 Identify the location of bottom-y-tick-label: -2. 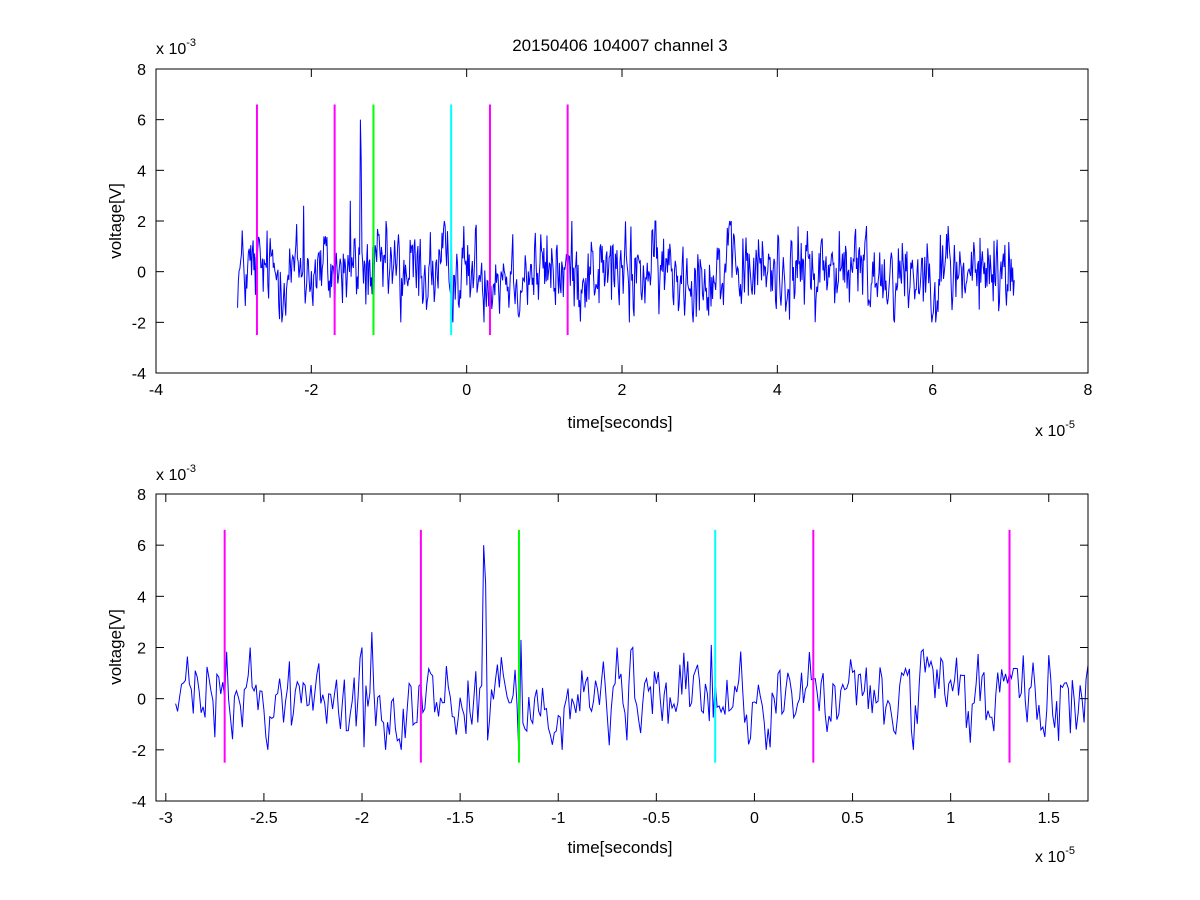
(139, 751).